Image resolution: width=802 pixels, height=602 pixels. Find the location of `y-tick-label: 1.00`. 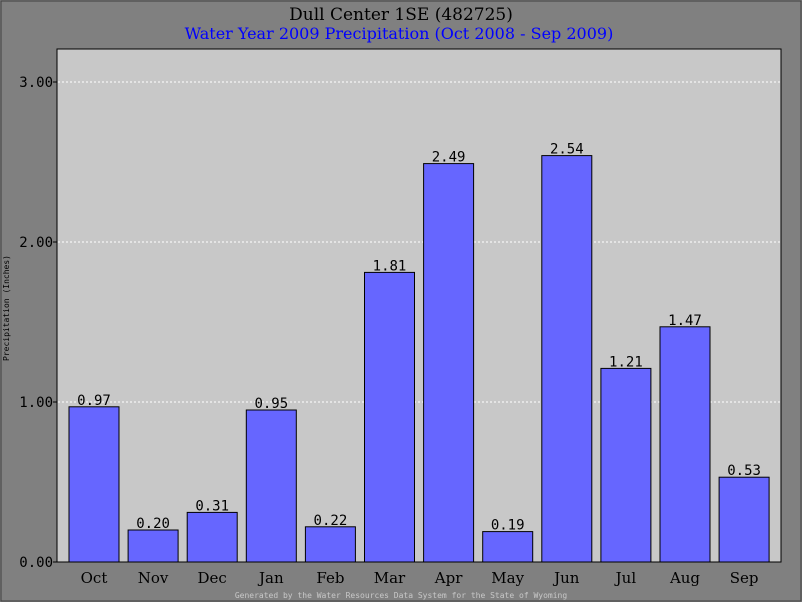

y-tick-label: 1.00 is located at coordinates (36, 403).